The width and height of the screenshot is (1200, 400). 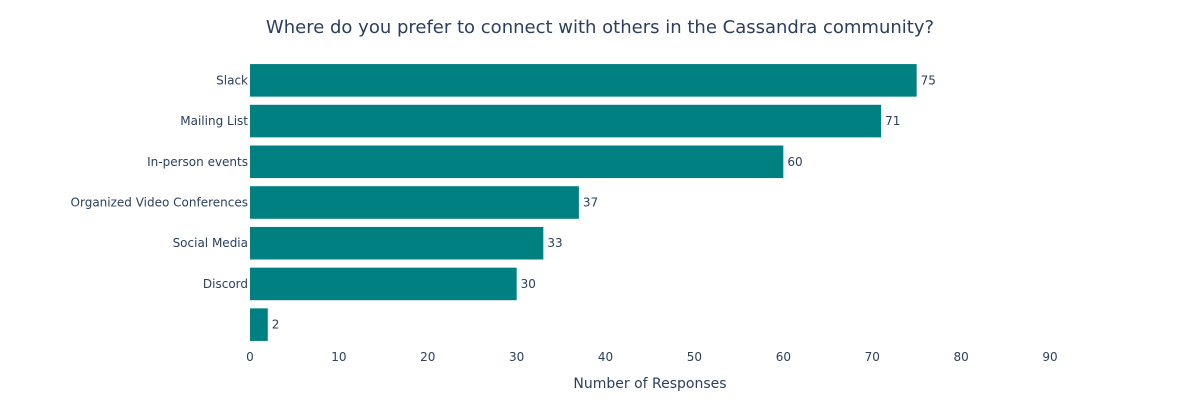 I want to click on x-tick-label: 80, so click(x=960, y=357).